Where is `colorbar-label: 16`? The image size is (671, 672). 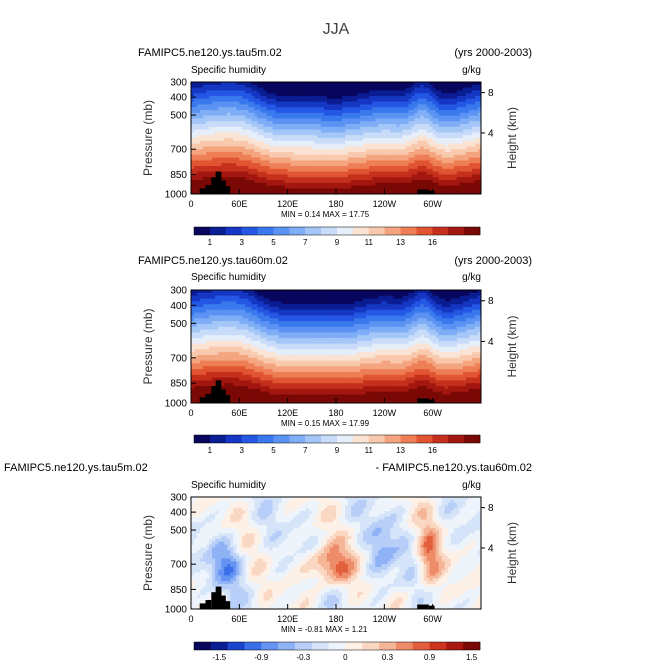 colorbar-label: 16 is located at coordinates (432, 450).